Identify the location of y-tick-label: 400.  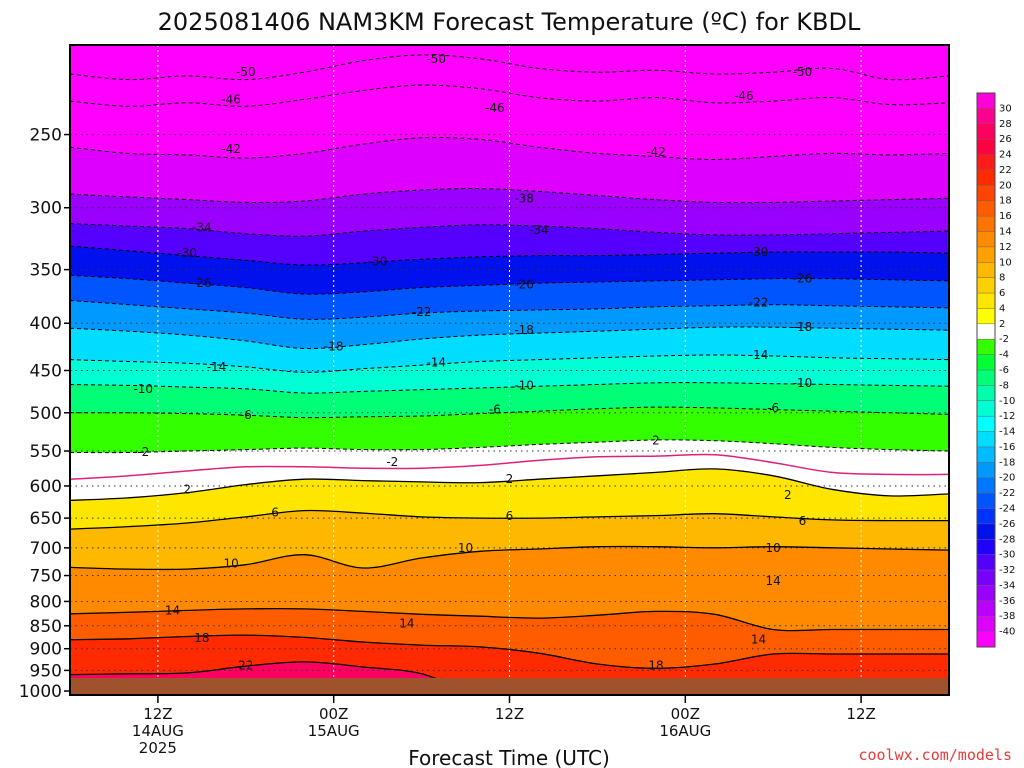
(46, 324).